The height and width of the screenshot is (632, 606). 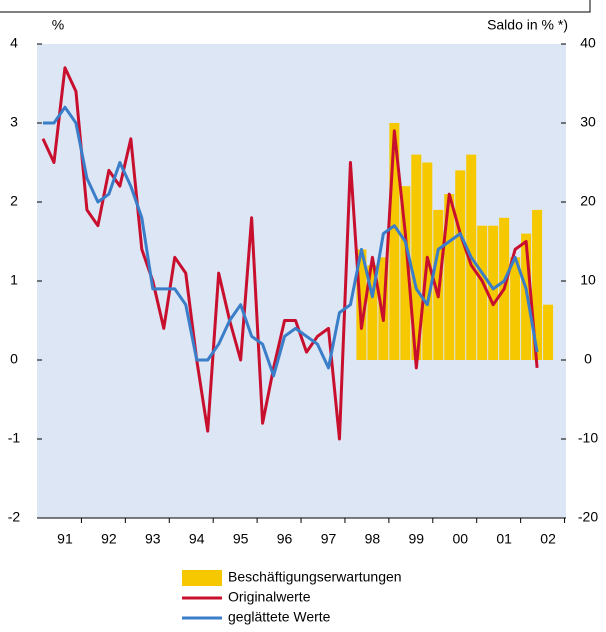 I want to click on x-tick-label: 99, so click(x=417, y=539).